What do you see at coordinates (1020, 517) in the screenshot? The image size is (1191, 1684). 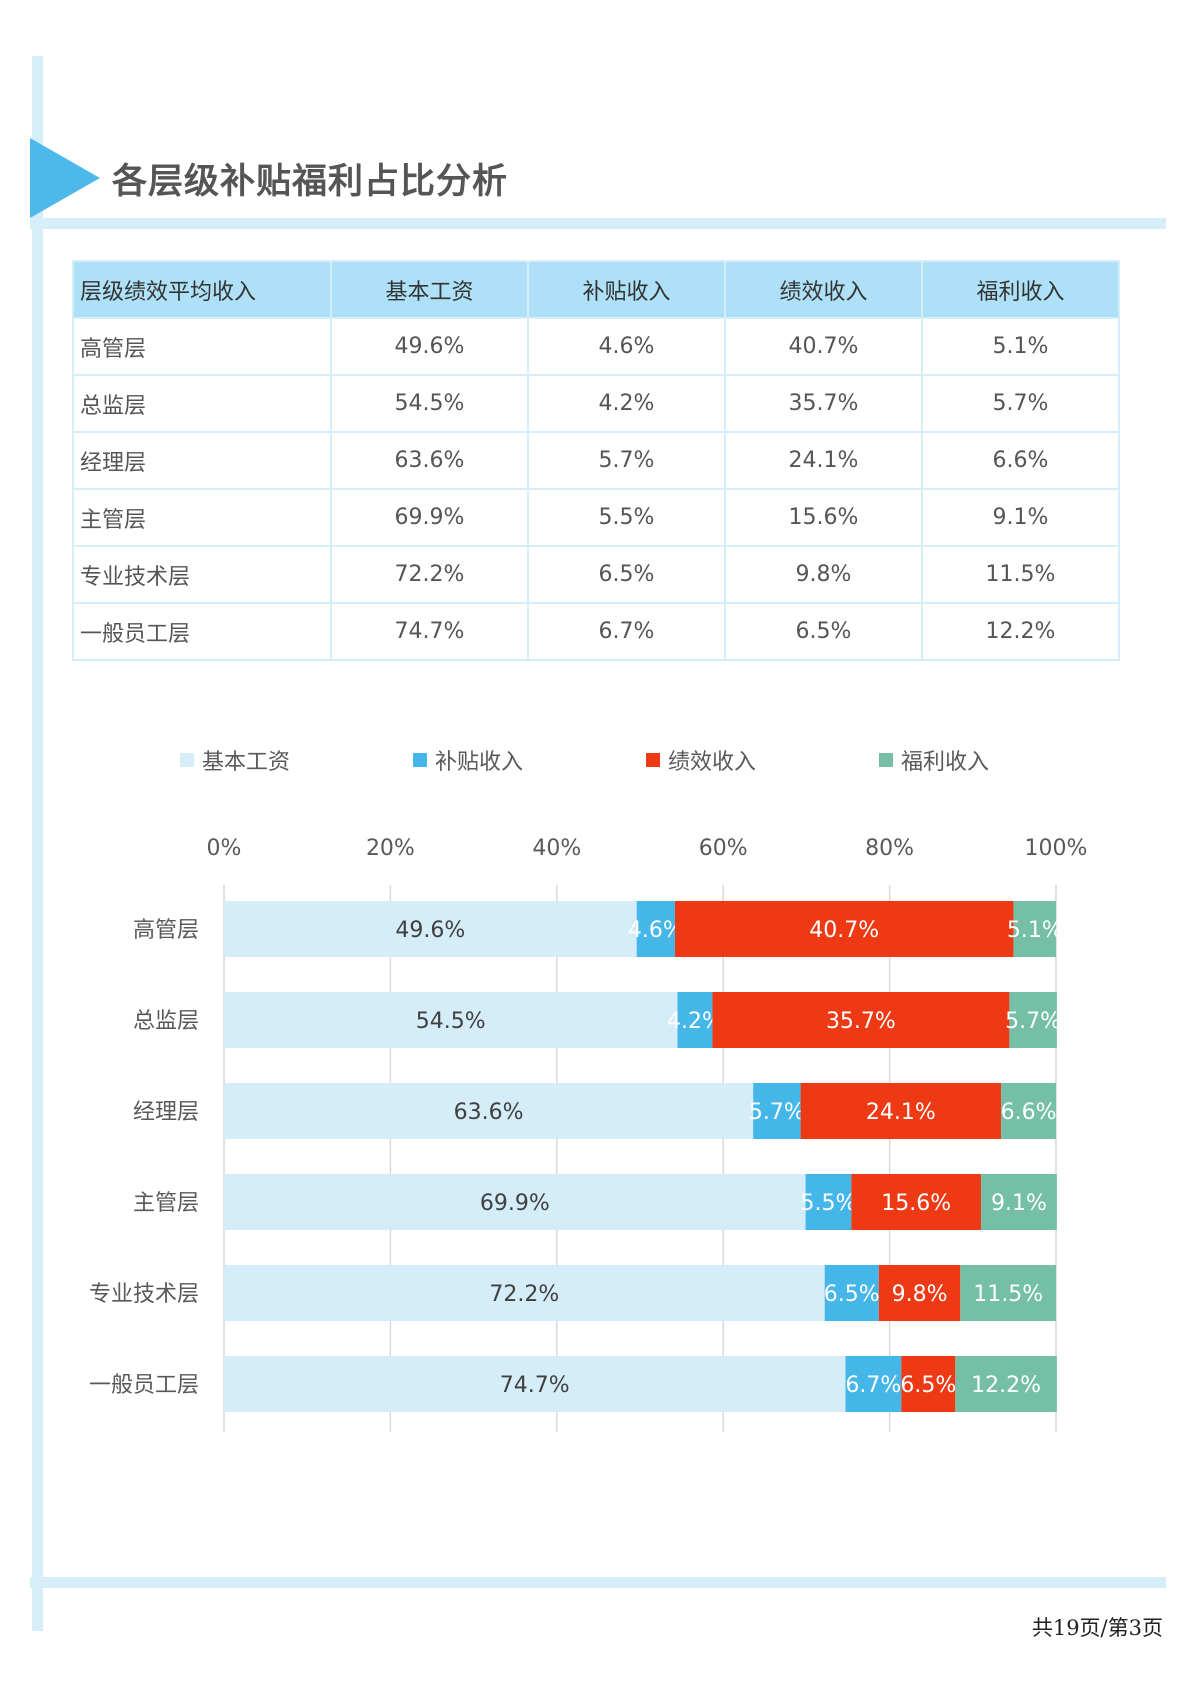 I see `table-cell: 9.1%` at bounding box center [1020, 517].